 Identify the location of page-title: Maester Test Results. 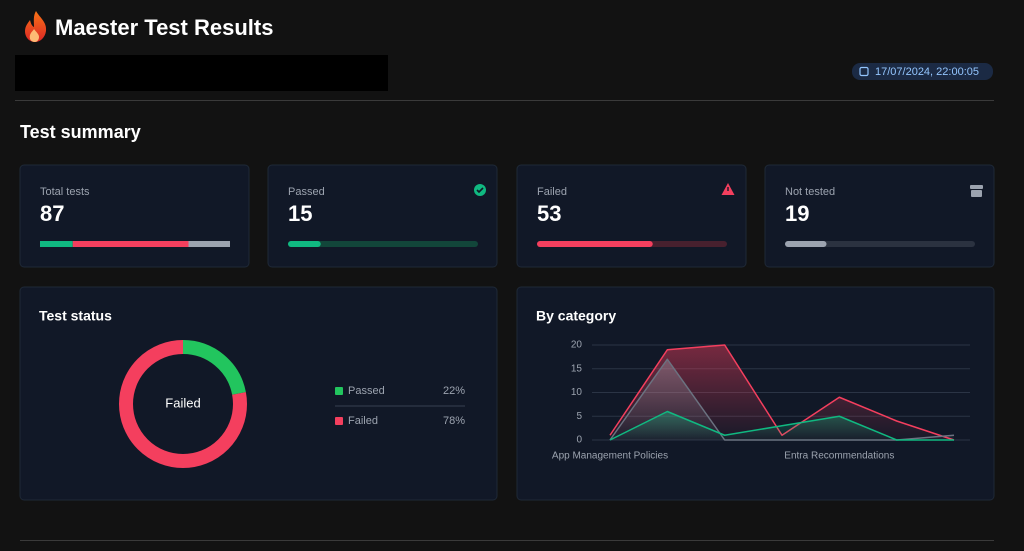
(164, 27).